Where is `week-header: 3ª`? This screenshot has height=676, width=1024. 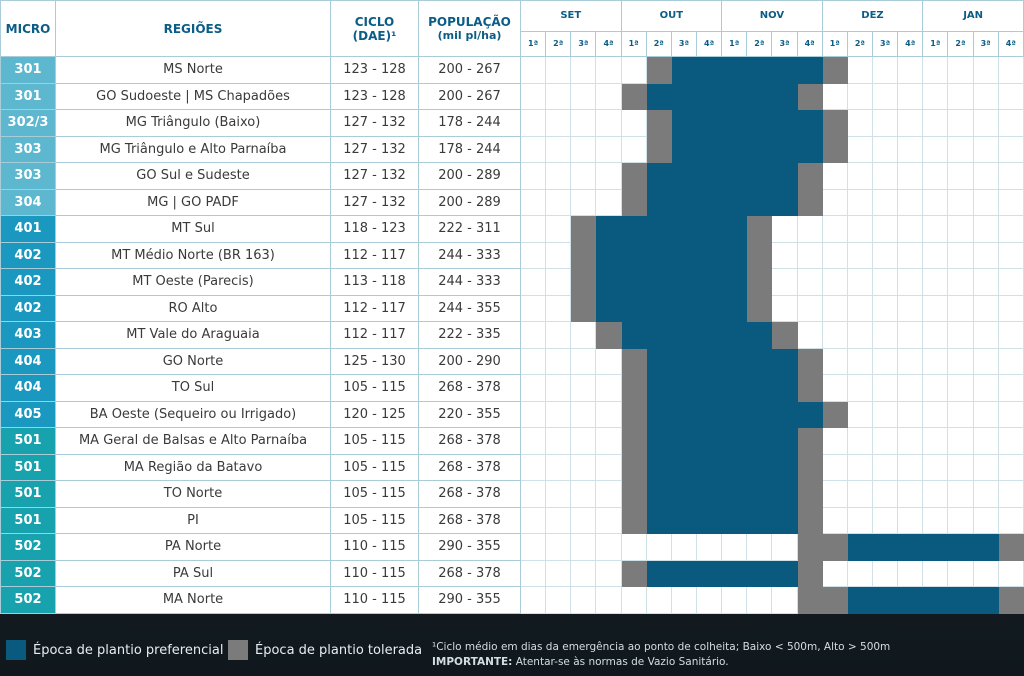 week-header: 3ª is located at coordinates (683, 44).